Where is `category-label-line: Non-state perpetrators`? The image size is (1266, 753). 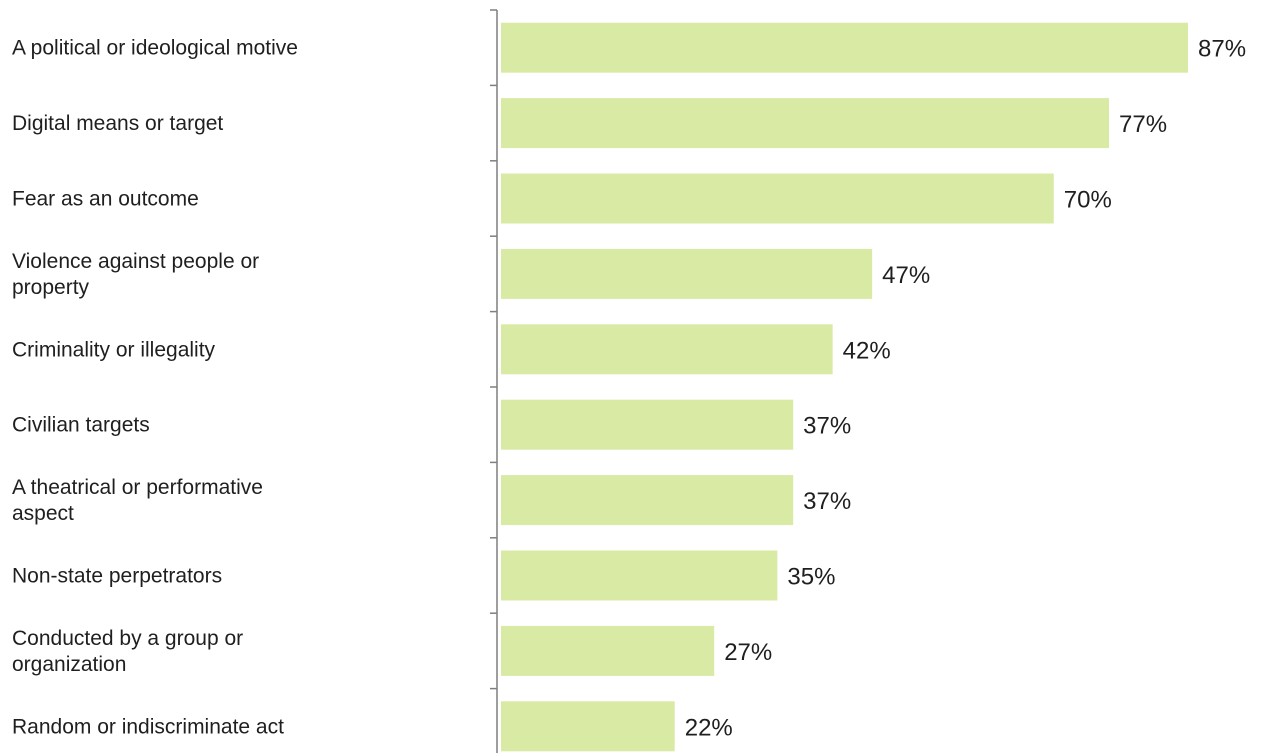
category-label-line: Non-state perpetrators is located at coordinates (117, 576).